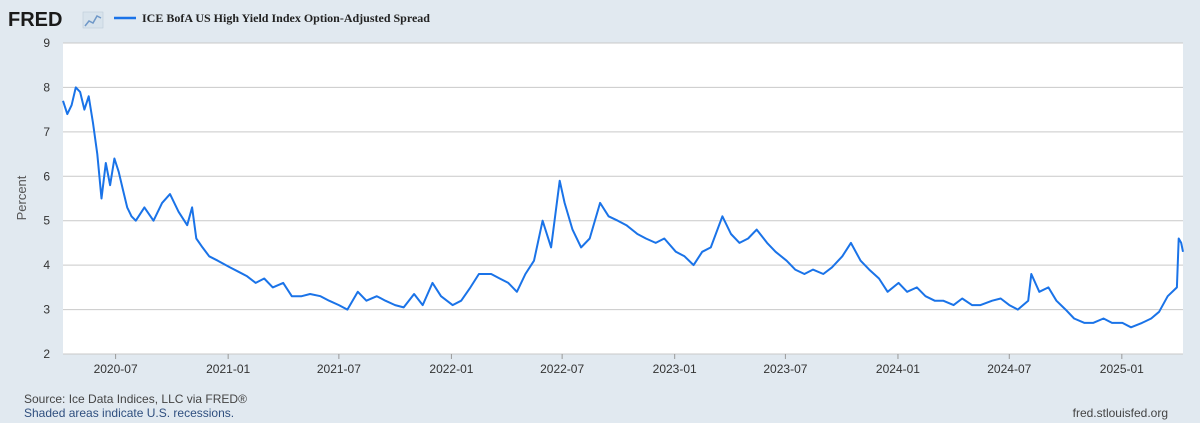  Describe the element at coordinates (93, 20) in the screenshot. I see `fred-logo-graph-icon` at that location.